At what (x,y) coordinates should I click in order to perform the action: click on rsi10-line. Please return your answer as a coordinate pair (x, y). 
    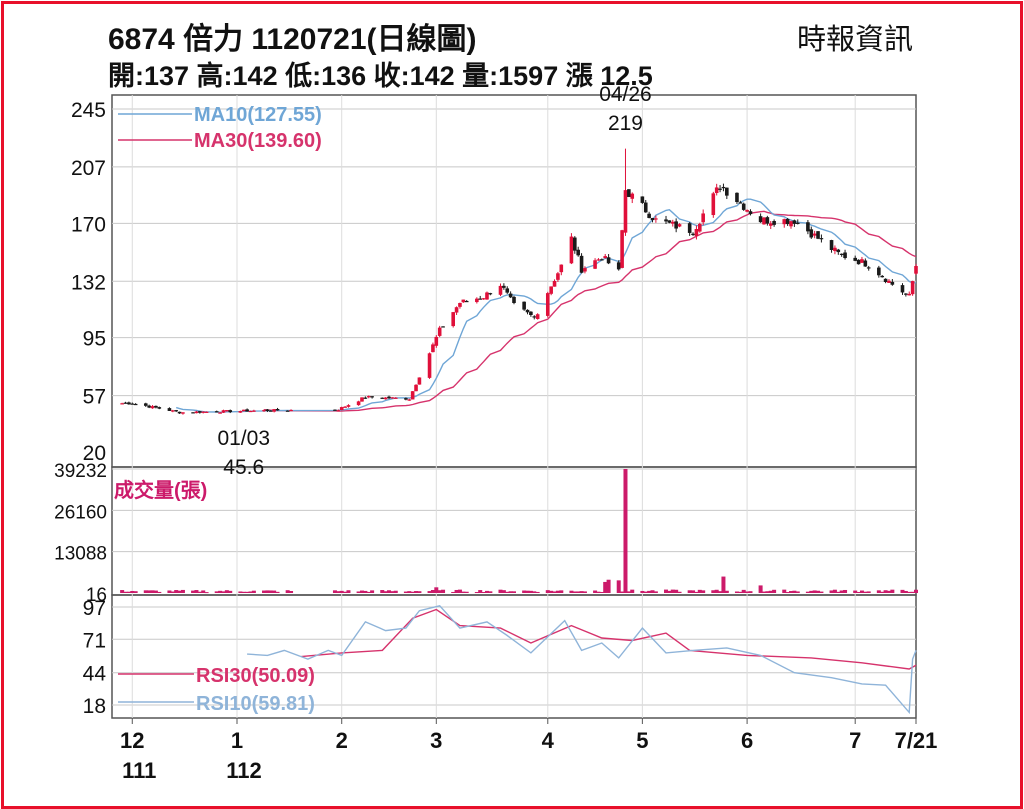
    Looking at the image, I should click on (582, 660).